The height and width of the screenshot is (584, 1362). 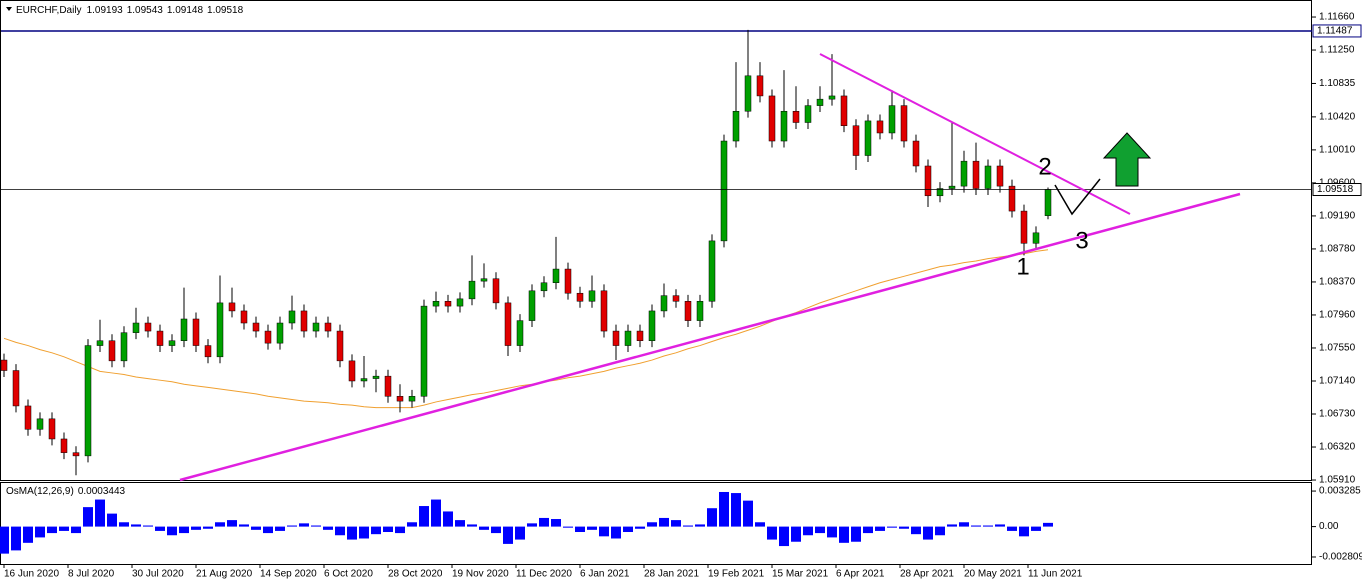 I want to click on x-tick-label: 19 Feb 2021, so click(x=736, y=574).